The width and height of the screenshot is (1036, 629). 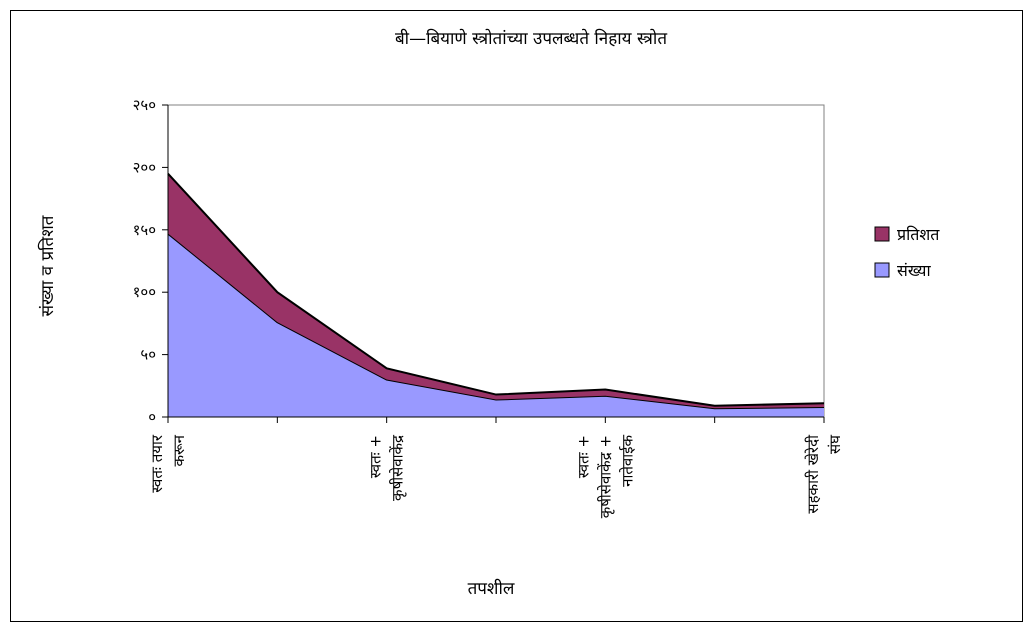 I want to click on x-category-label: करून, so click(x=179, y=450).